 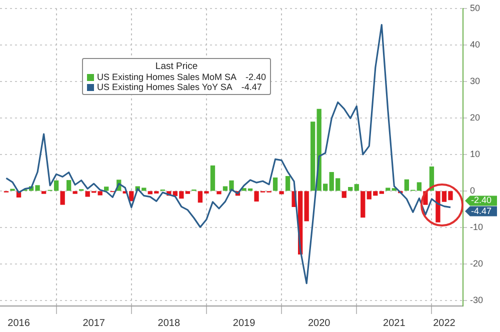 I want to click on y-tick-label: -20, so click(x=477, y=263).